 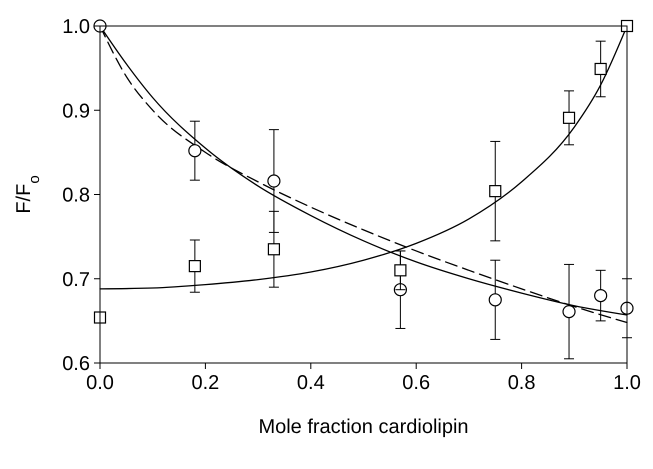 I want to click on y-tick-label: 0.6, so click(x=76, y=364).